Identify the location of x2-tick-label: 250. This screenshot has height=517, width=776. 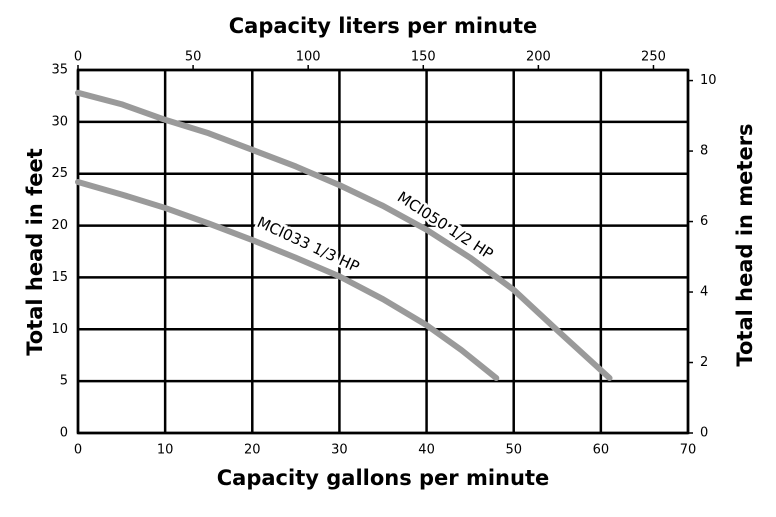
(653, 57).